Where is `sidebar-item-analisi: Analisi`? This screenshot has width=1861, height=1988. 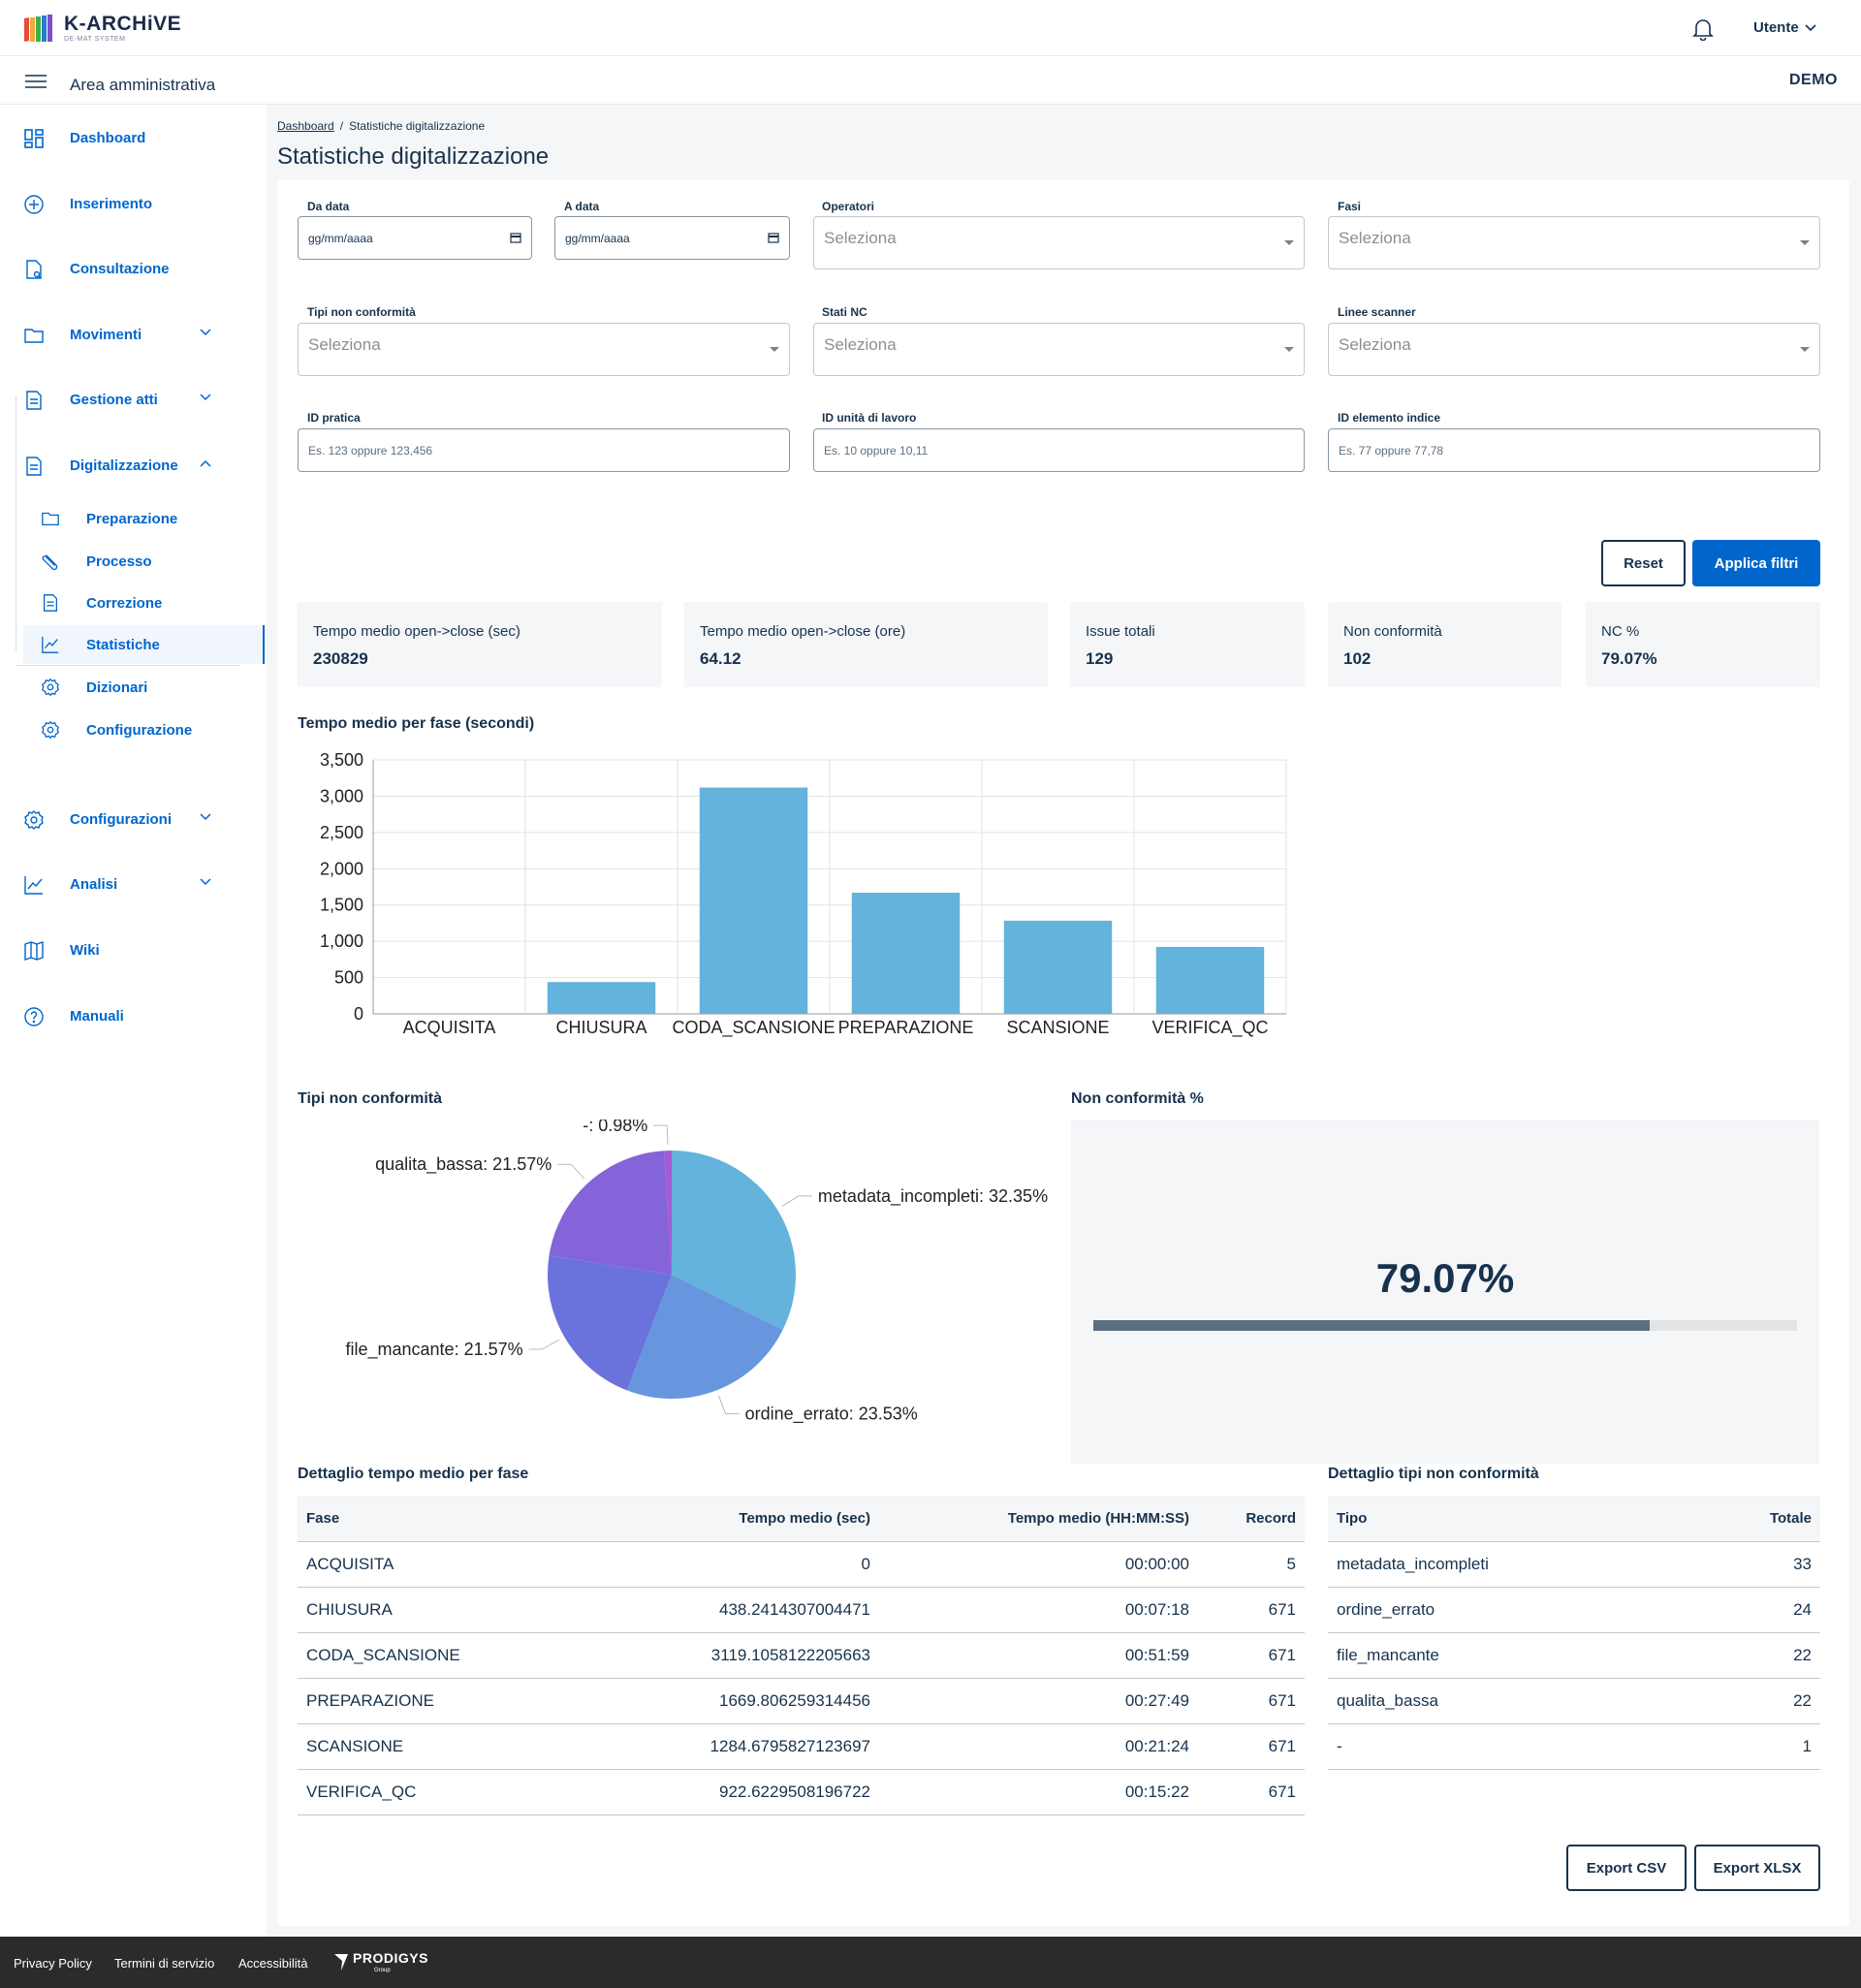
sidebar-item-analisi: Analisi is located at coordinates (133, 884).